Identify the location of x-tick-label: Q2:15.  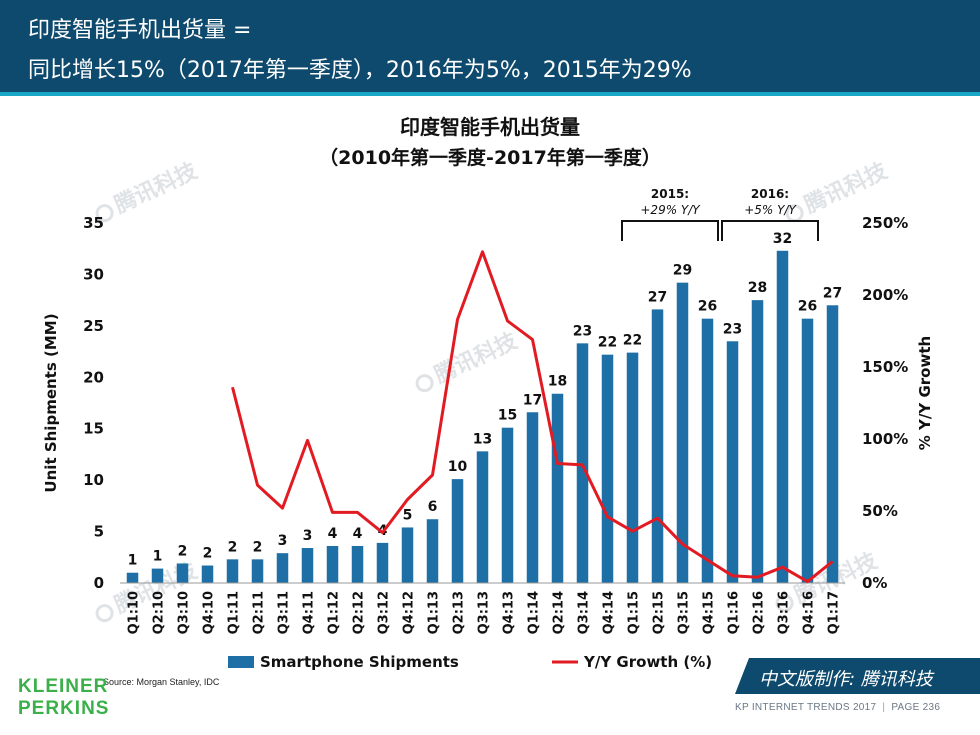
(659, 612).